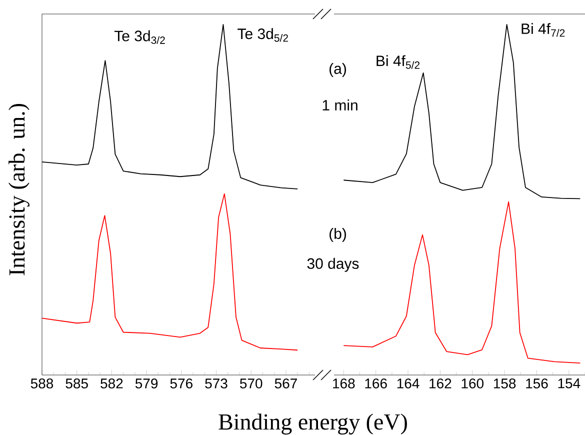  What do you see at coordinates (537, 383) in the screenshot?
I see `x-tick-label: 156` at bounding box center [537, 383].